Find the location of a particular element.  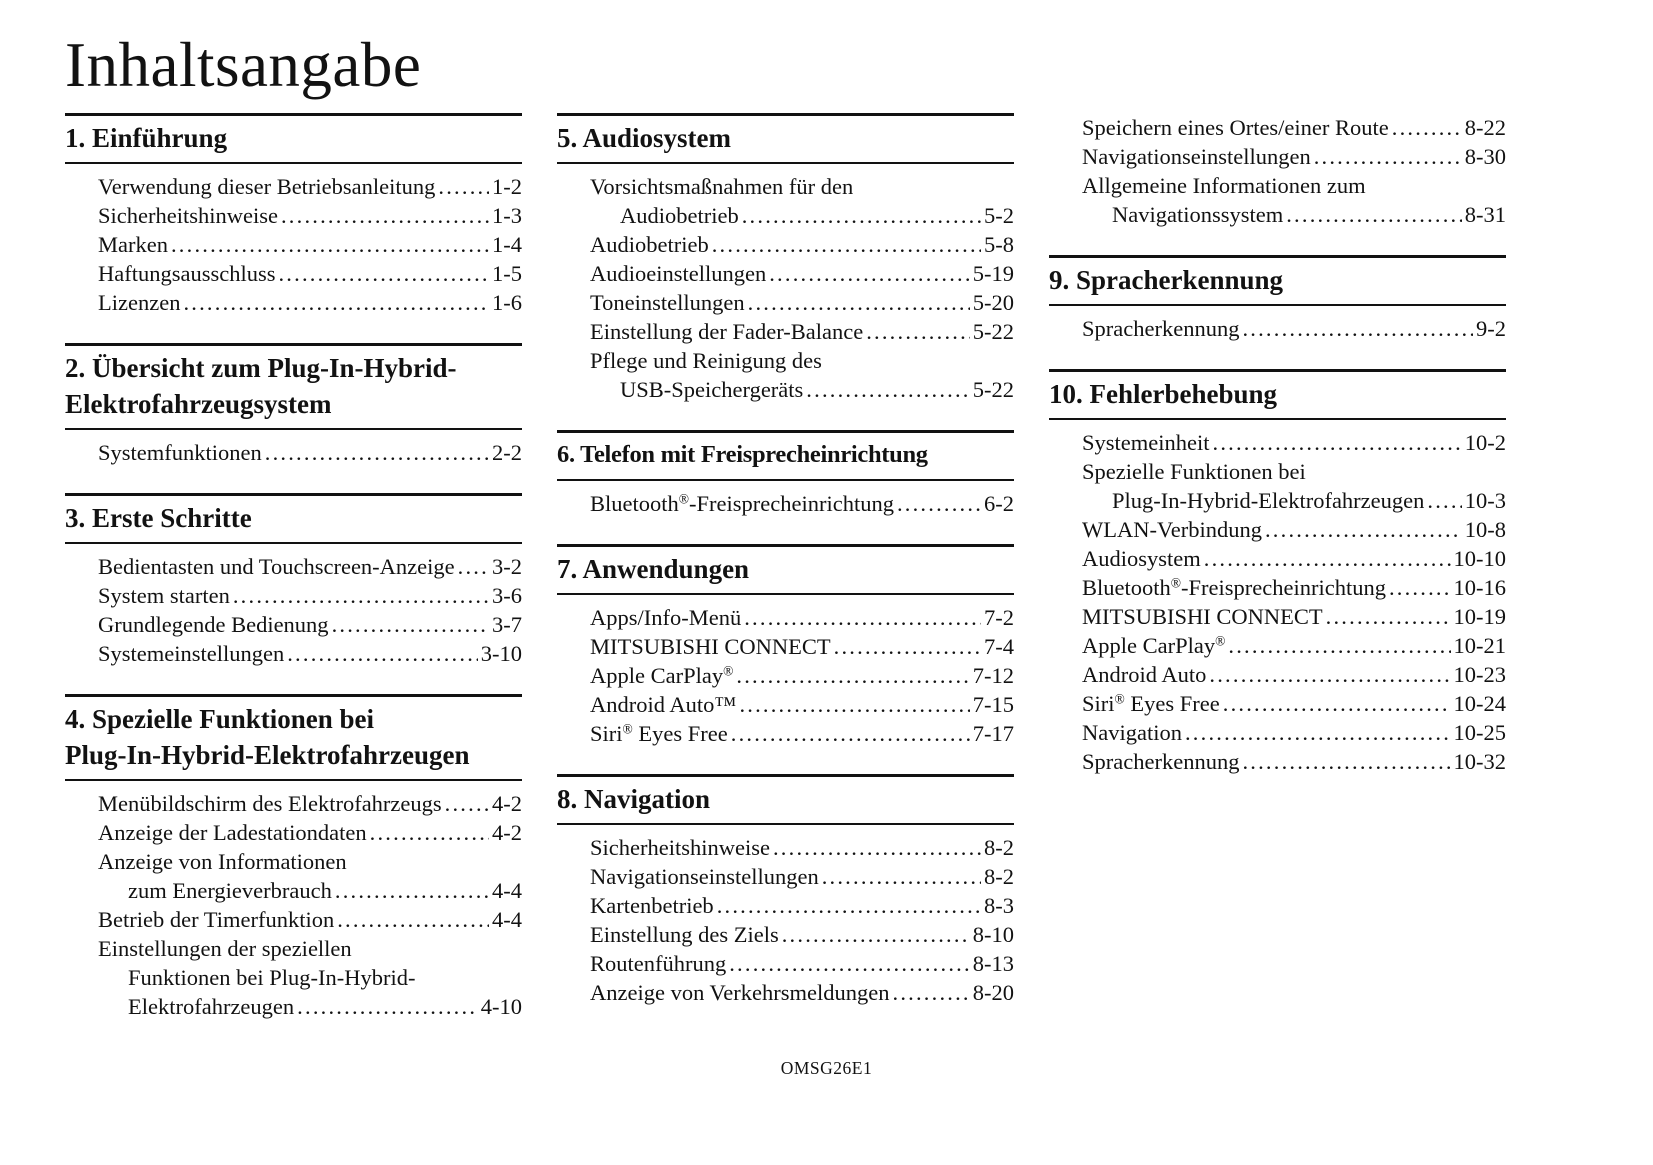

toc-entry: Siri® Eyes Free 10-24 is located at coordinates (1277, 703).